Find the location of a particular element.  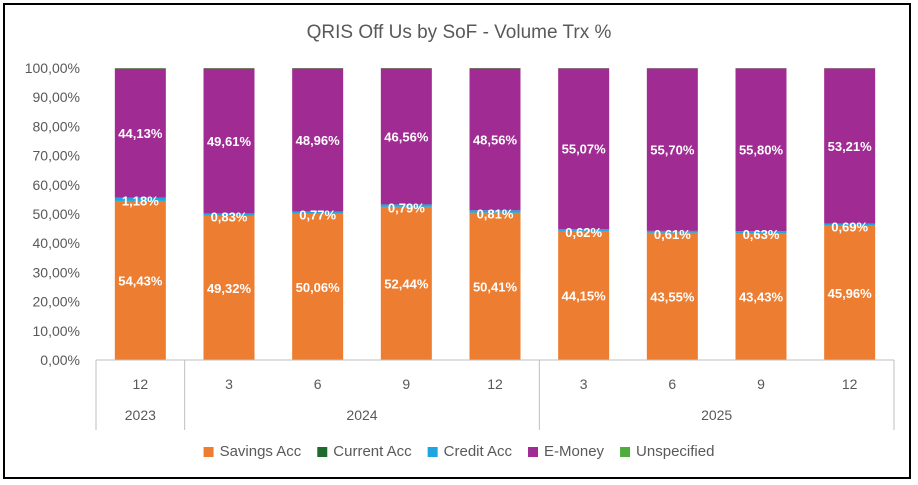

data-label: 43,43% is located at coordinates (761, 297).